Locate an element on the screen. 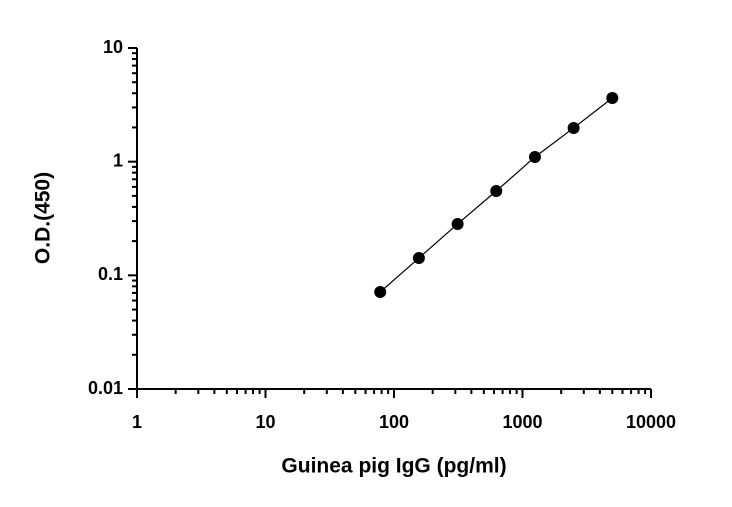 This screenshot has height=507, width=732. y-tick-label: 10 is located at coordinates (113, 47).